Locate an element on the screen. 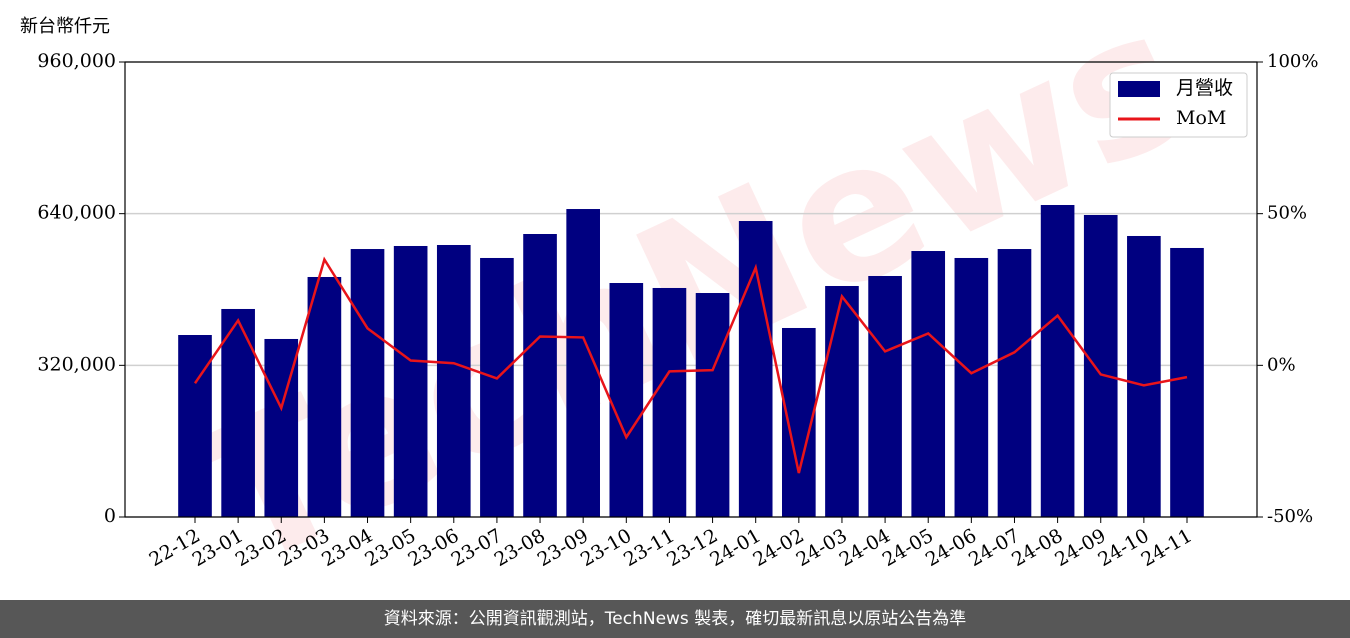  y-axis-label: 新台幣仟元 is located at coordinates (65, 26).